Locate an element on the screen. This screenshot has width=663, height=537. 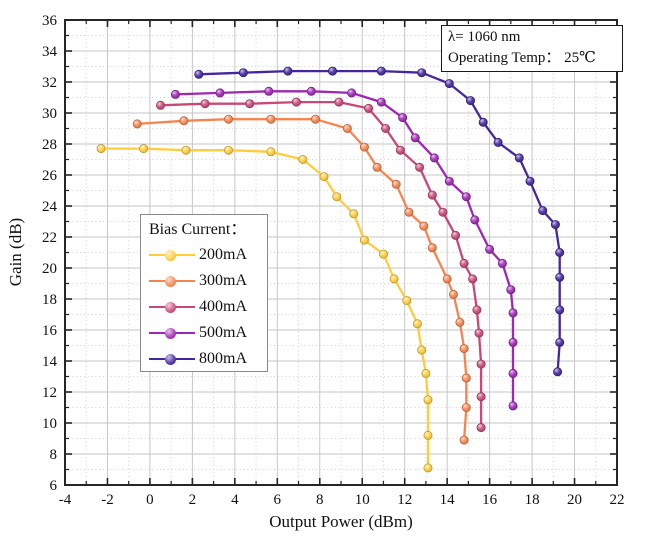
legend-marker-200mA is located at coordinates (172, 255).